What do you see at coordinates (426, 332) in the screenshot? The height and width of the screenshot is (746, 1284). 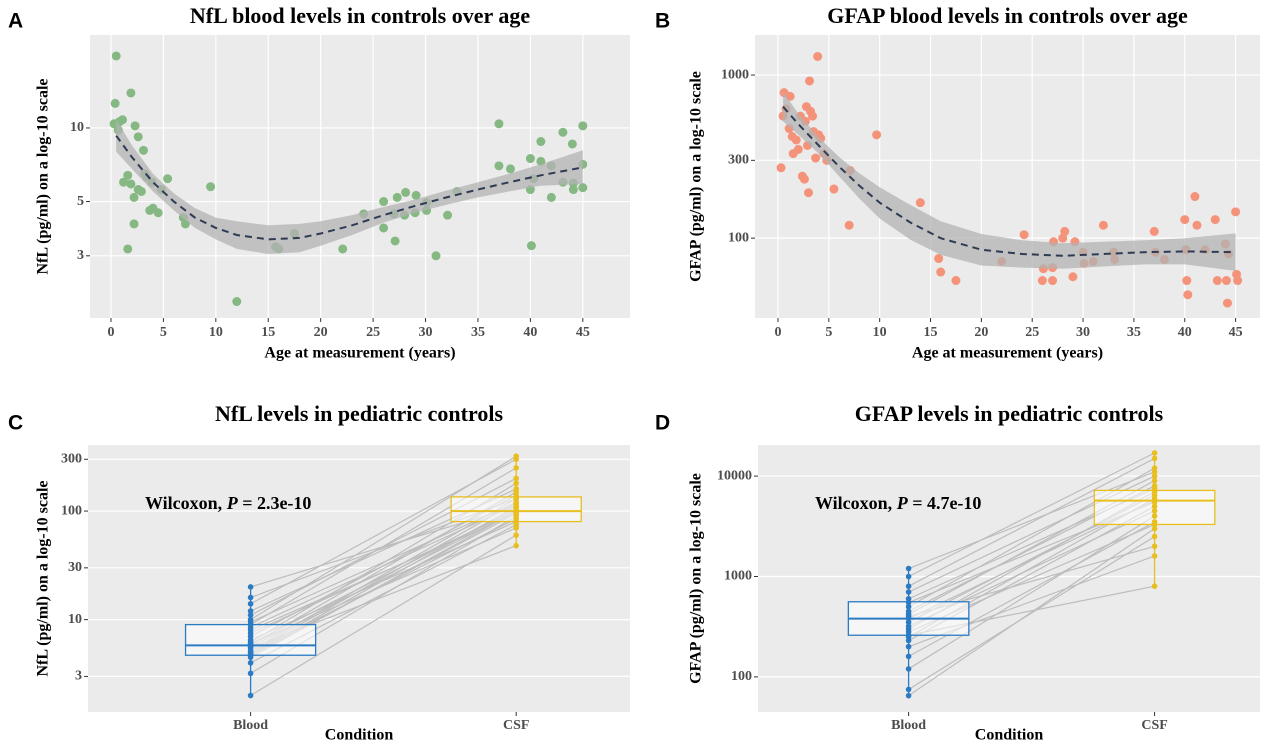 I see `x-tick-label: 30` at bounding box center [426, 332].